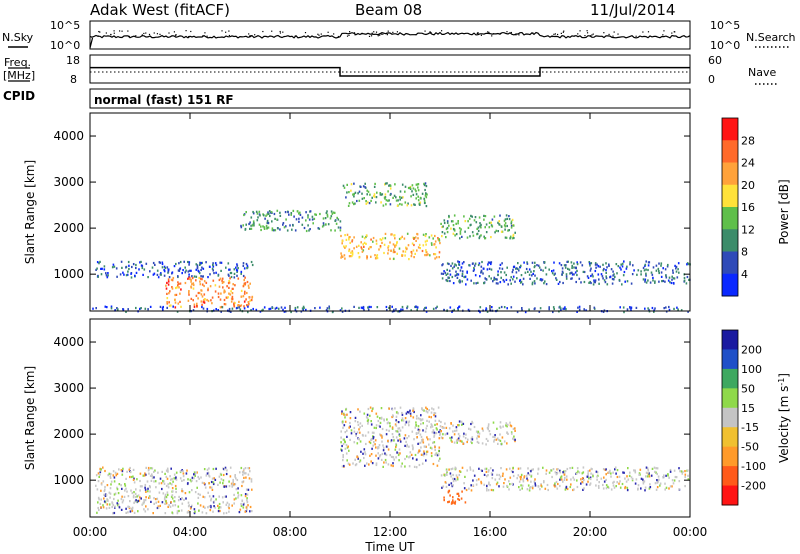 The height and width of the screenshot is (554, 800). Describe the element at coordinates (490, 532) in the screenshot. I see `x-tick-label: 16:00` at that location.